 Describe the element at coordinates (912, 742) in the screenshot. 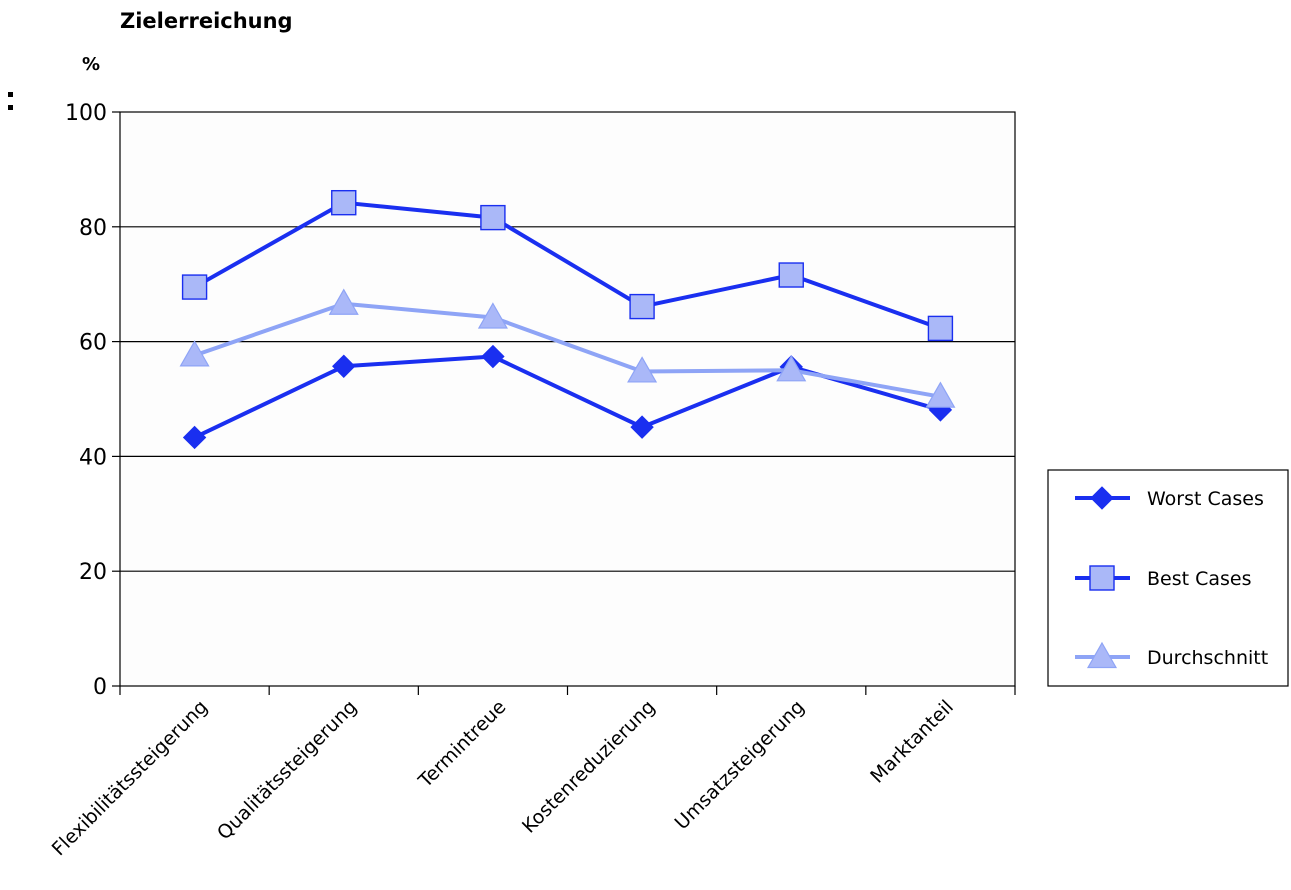

I see `x-tick-label: Marktanteil` at that location.